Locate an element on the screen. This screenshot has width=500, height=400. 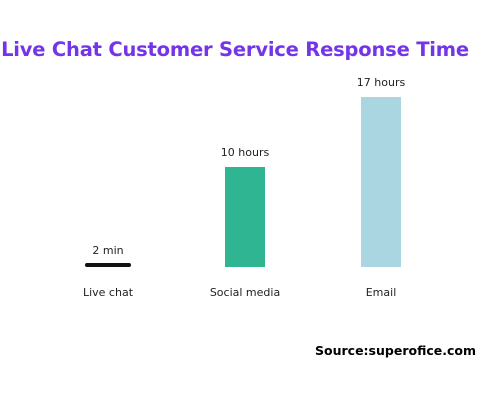
data-label-social-media: 10 hours is located at coordinates (245, 152).